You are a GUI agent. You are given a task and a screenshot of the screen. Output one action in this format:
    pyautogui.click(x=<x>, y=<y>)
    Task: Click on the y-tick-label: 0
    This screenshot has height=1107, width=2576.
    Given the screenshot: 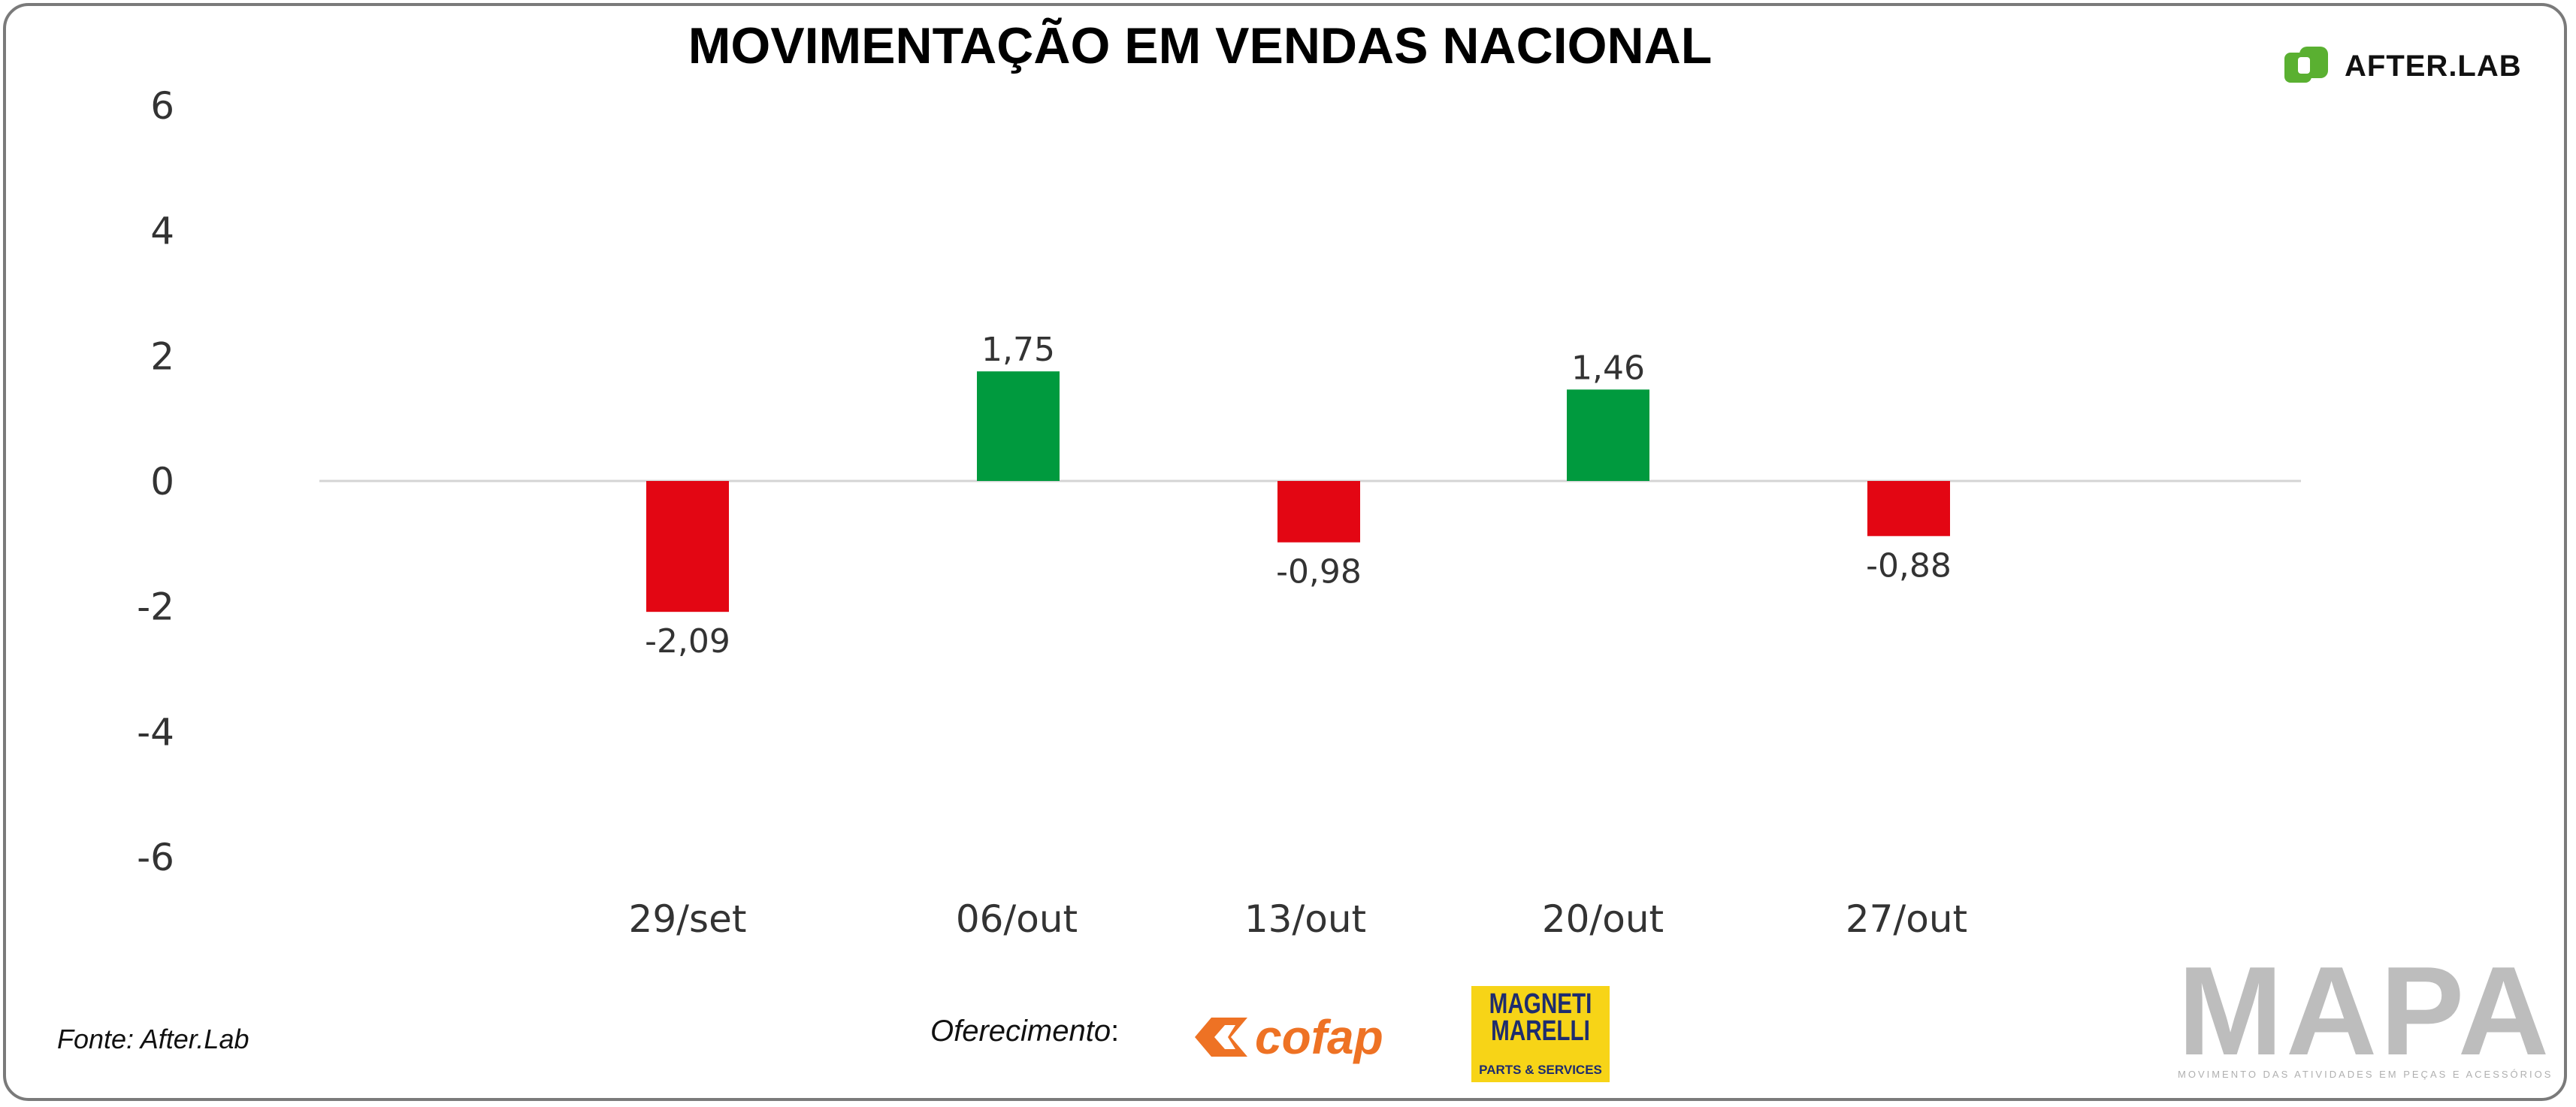 What is the action you would take?
    pyautogui.click(x=162, y=482)
    